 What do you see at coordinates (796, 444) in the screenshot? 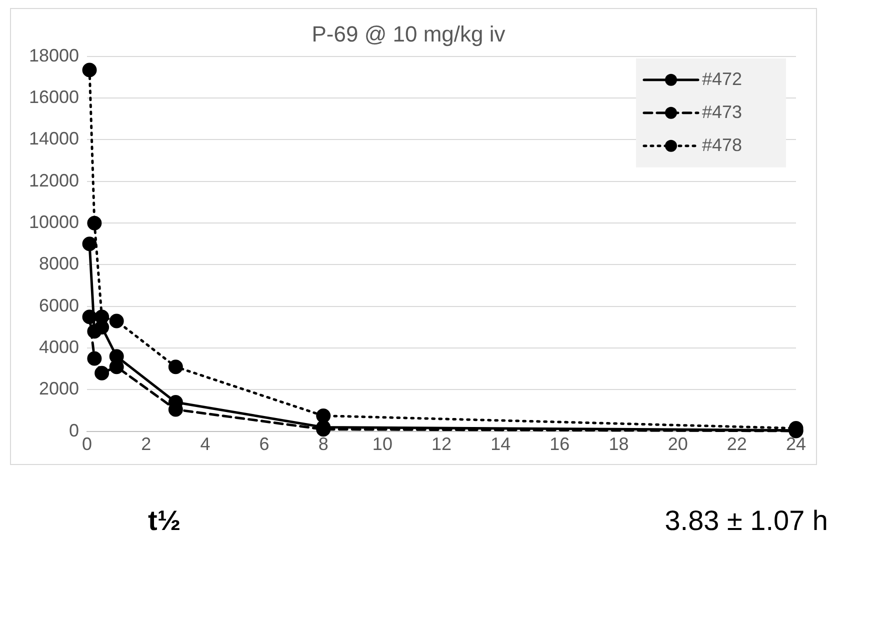
I see `x-tick-label: 24` at bounding box center [796, 444].